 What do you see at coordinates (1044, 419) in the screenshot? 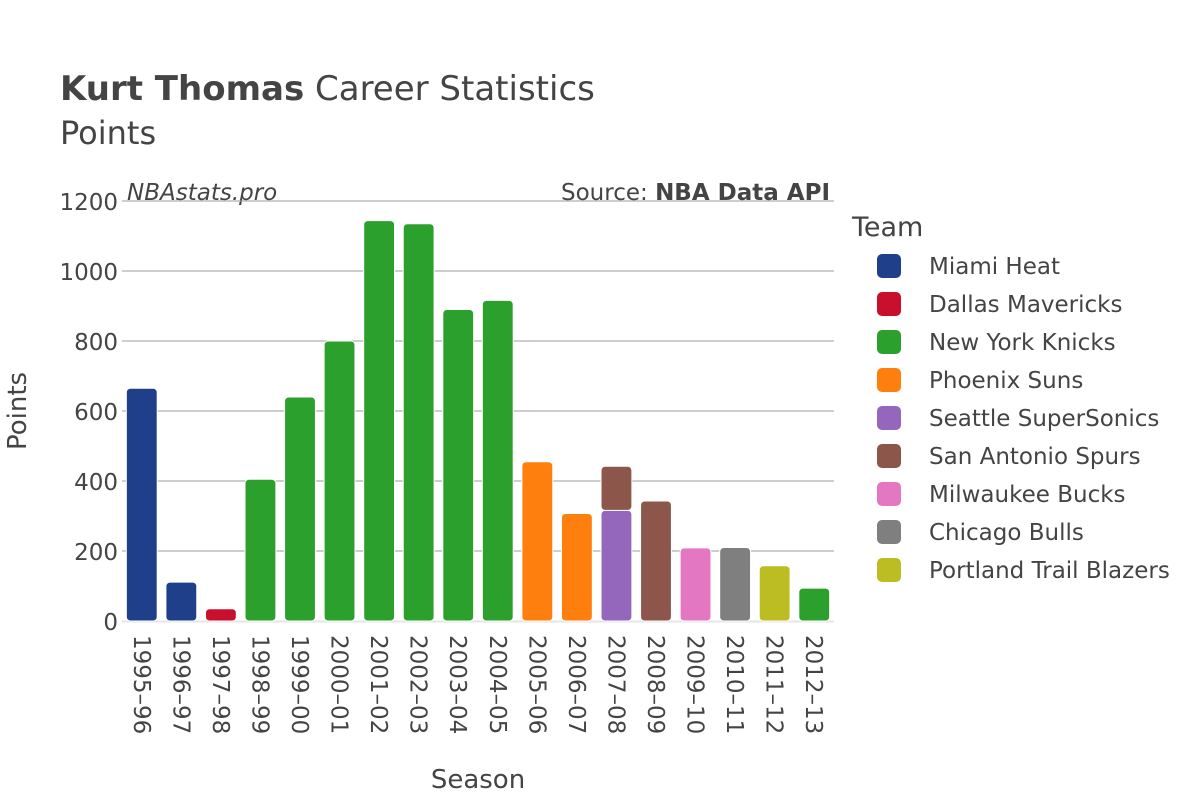
I see `legend-item-label: Seattle SuperSonics` at bounding box center [1044, 419].